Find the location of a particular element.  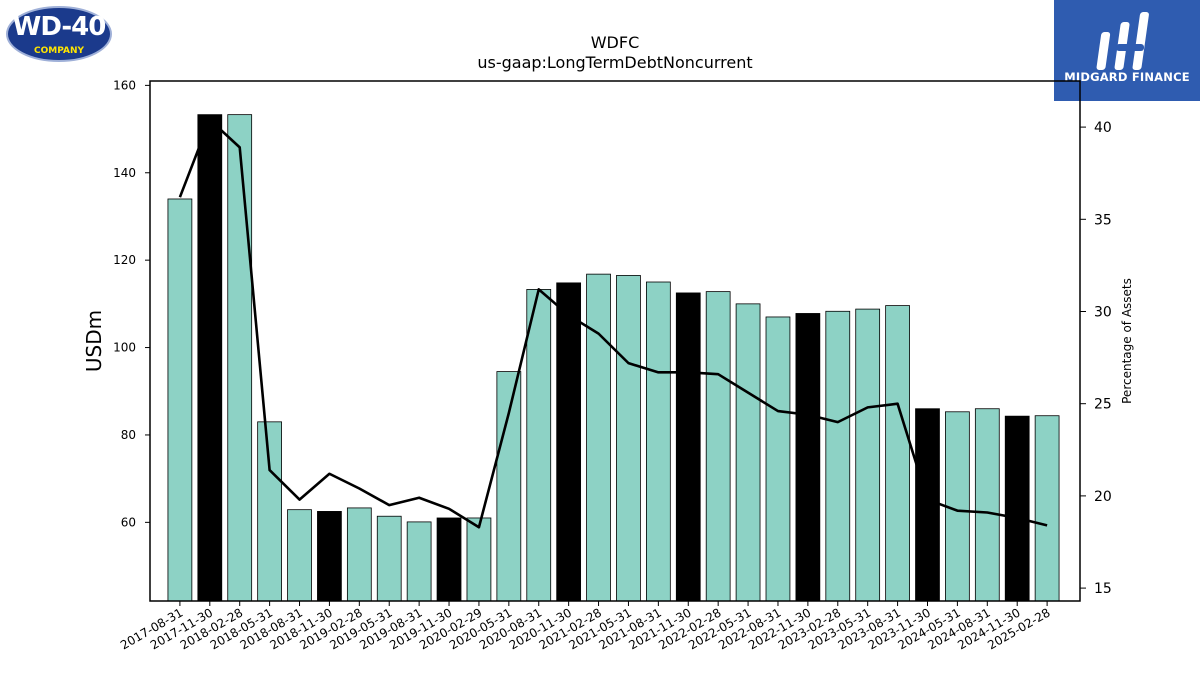

y2-tick-label: 20 is located at coordinates (1103, 497).